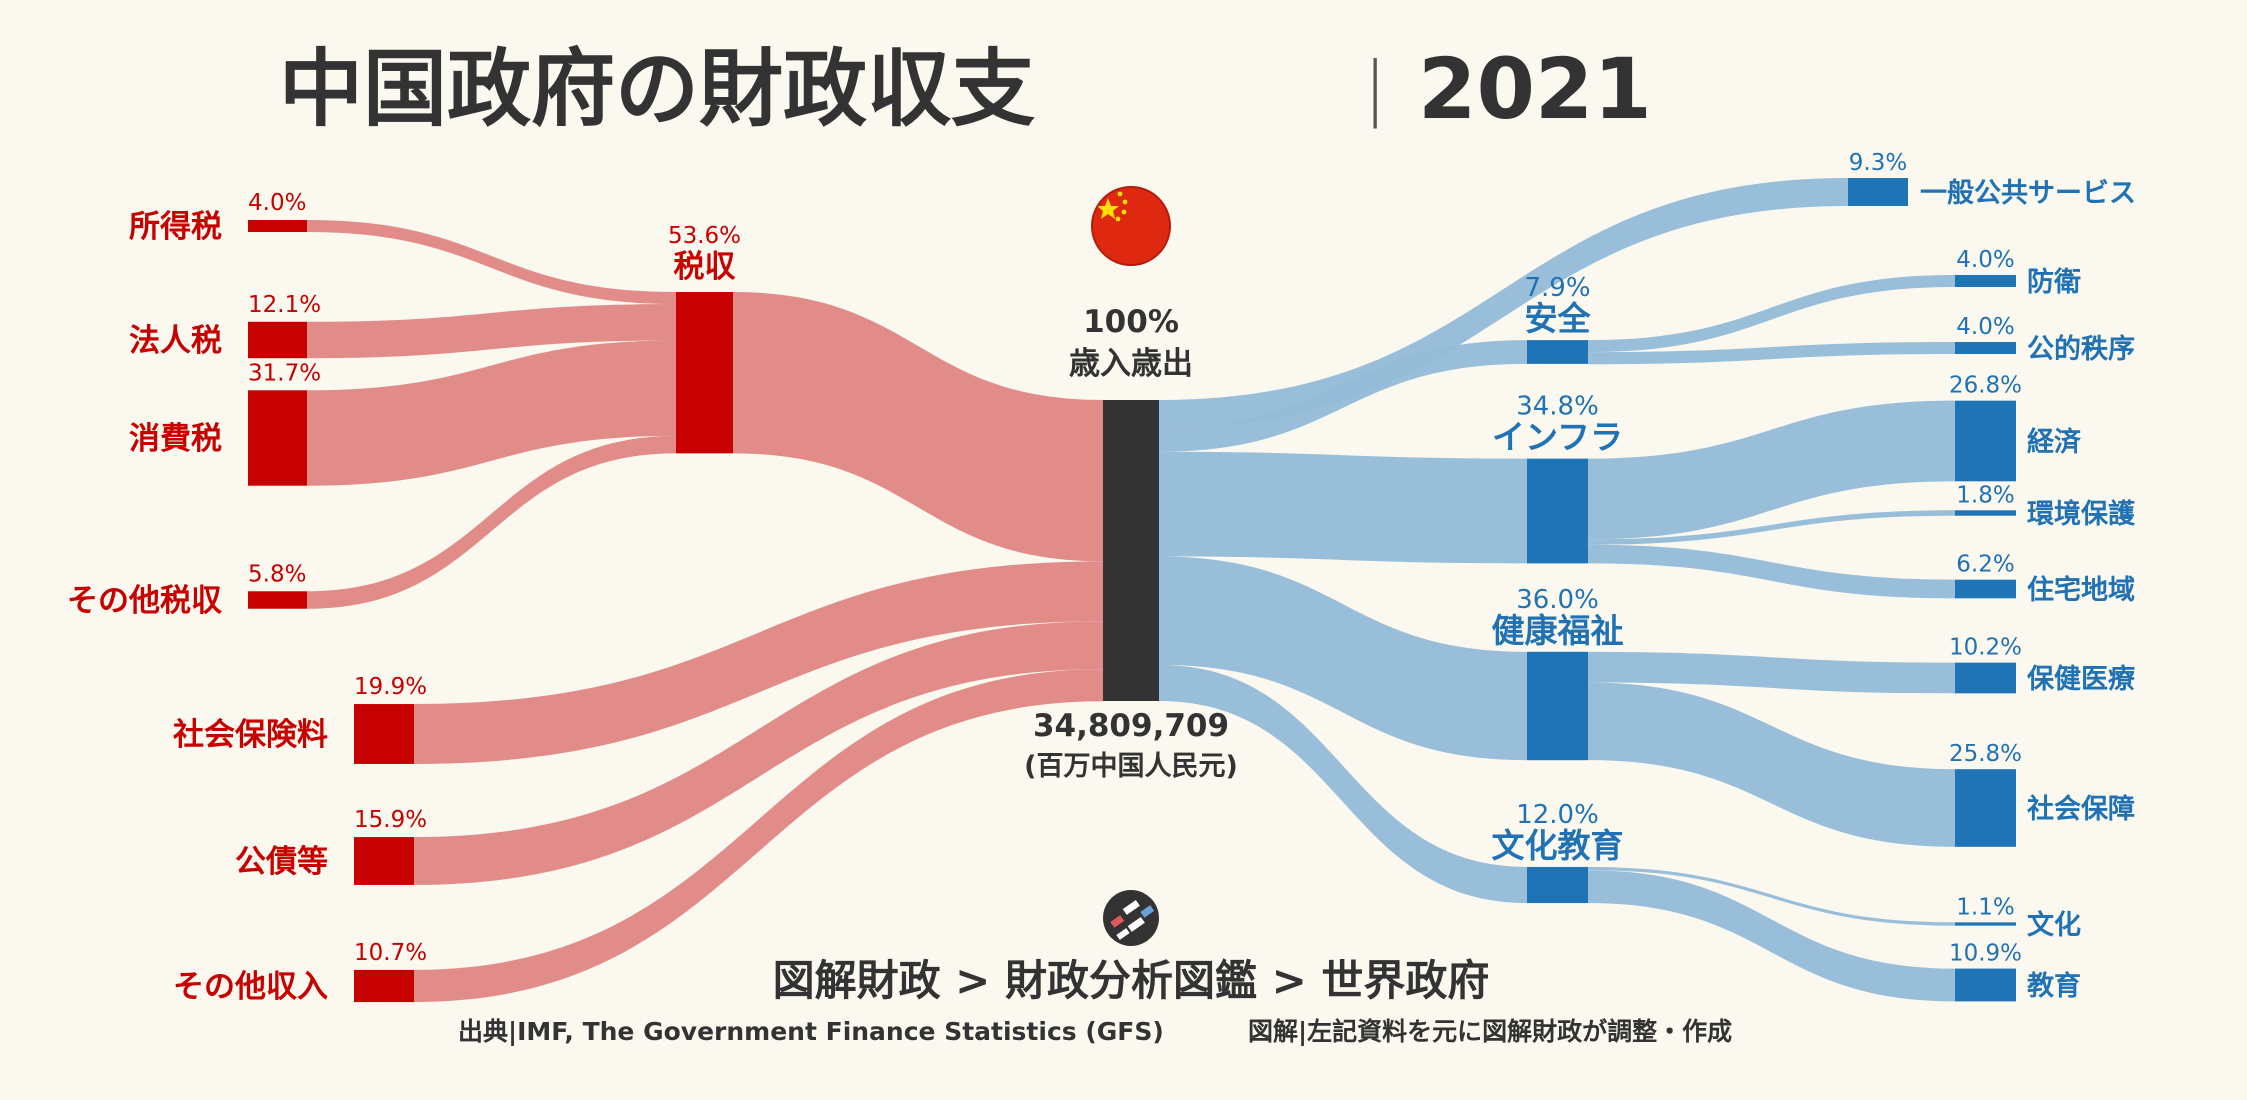 The height and width of the screenshot is (1100, 2247). I want to click on pct-label-expense-5-2: 10.9%, so click(1985, 954).